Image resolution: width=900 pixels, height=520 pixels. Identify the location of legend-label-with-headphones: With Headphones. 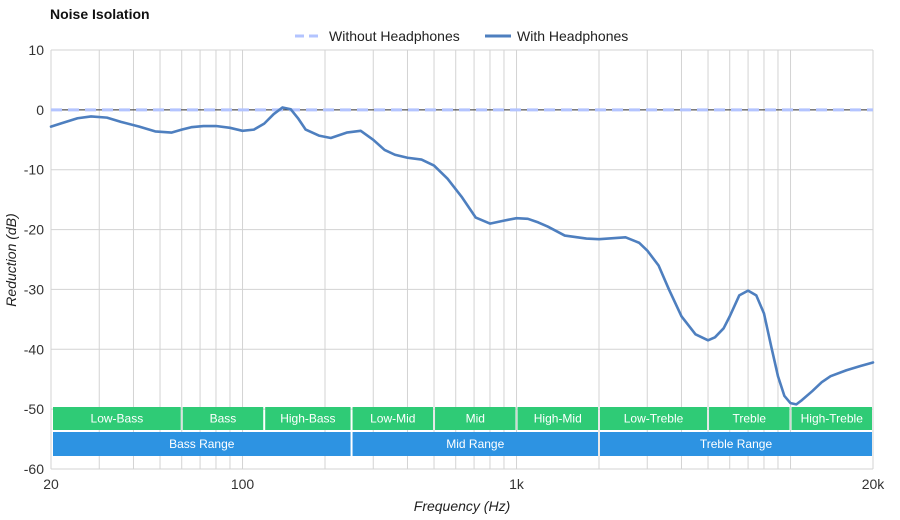
(572, 36).